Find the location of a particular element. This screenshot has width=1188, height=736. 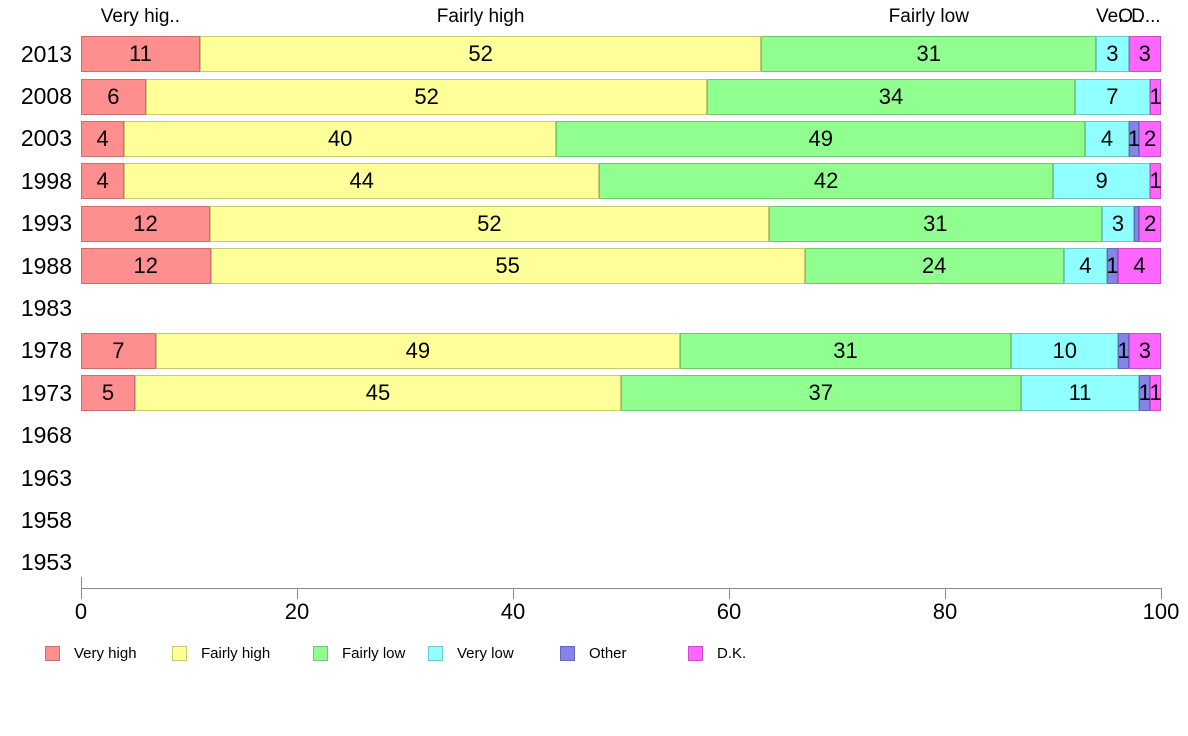

year-label: 2003 is located at coordinates (46, 138).